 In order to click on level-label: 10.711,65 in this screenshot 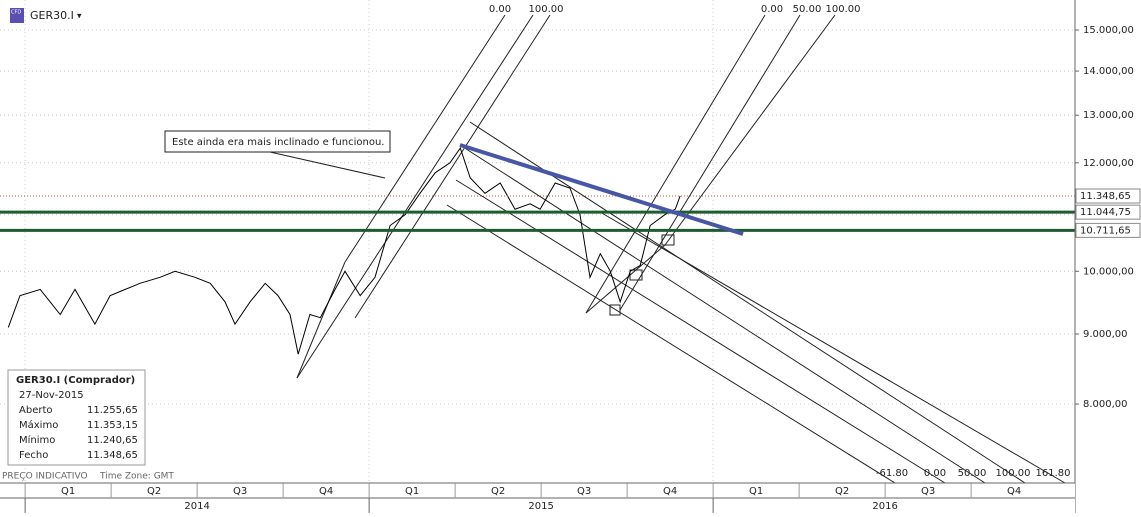, I will do `click(1105, 230)`.